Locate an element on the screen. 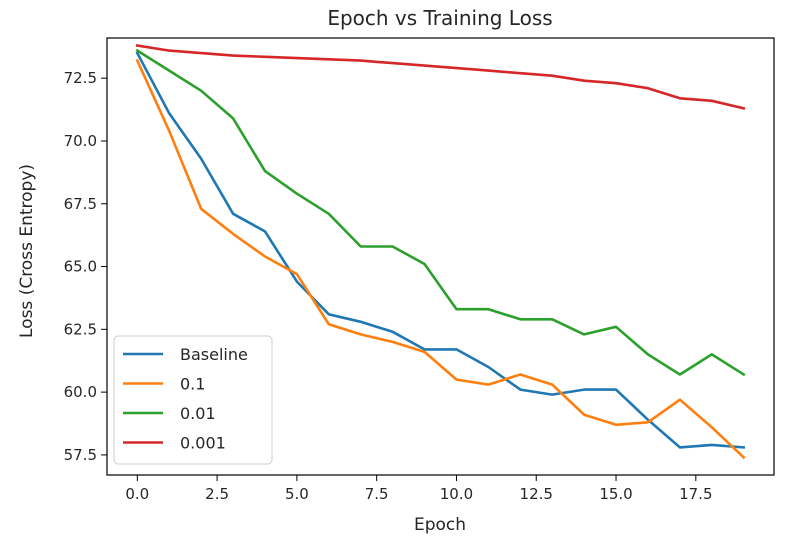 Image resolution: width=804 pixels, height=538 pixels. x-tick-label: 2.5 is located at coordinates (217, 494).